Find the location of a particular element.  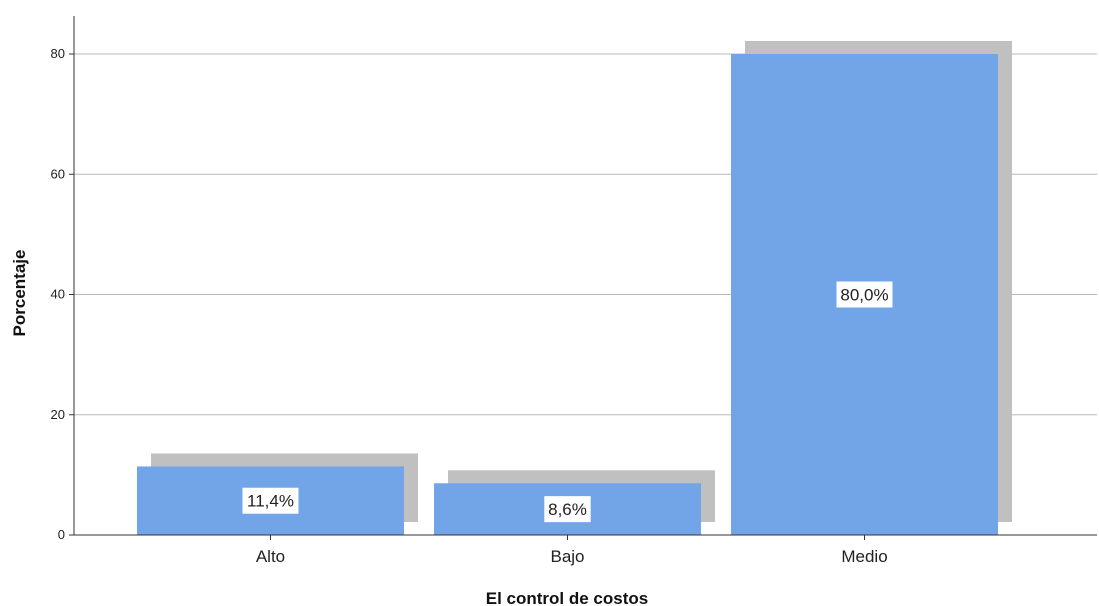

y-tick-label: 60 is located at coordinates (58, 173).